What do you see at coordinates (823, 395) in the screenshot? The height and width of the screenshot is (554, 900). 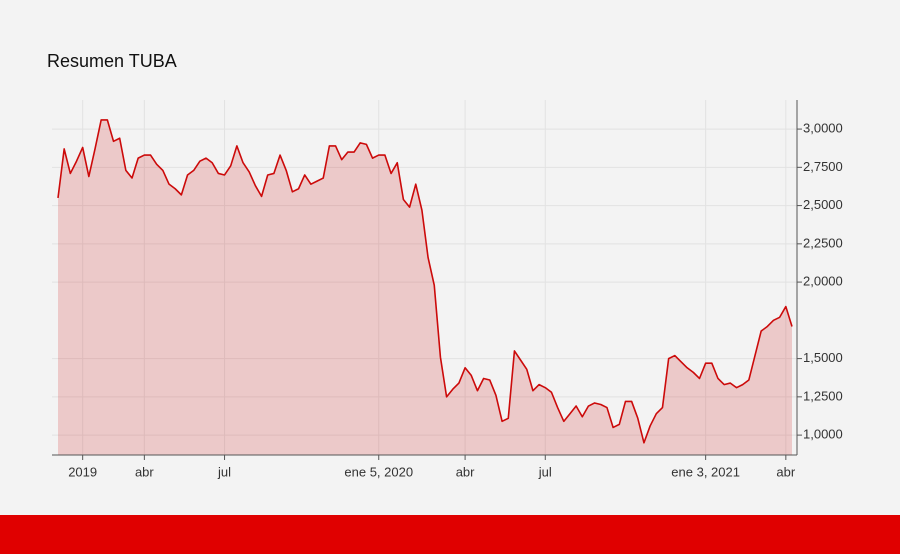 I see `y-tick-label: 1,2500` at bounding box center [823, 395].